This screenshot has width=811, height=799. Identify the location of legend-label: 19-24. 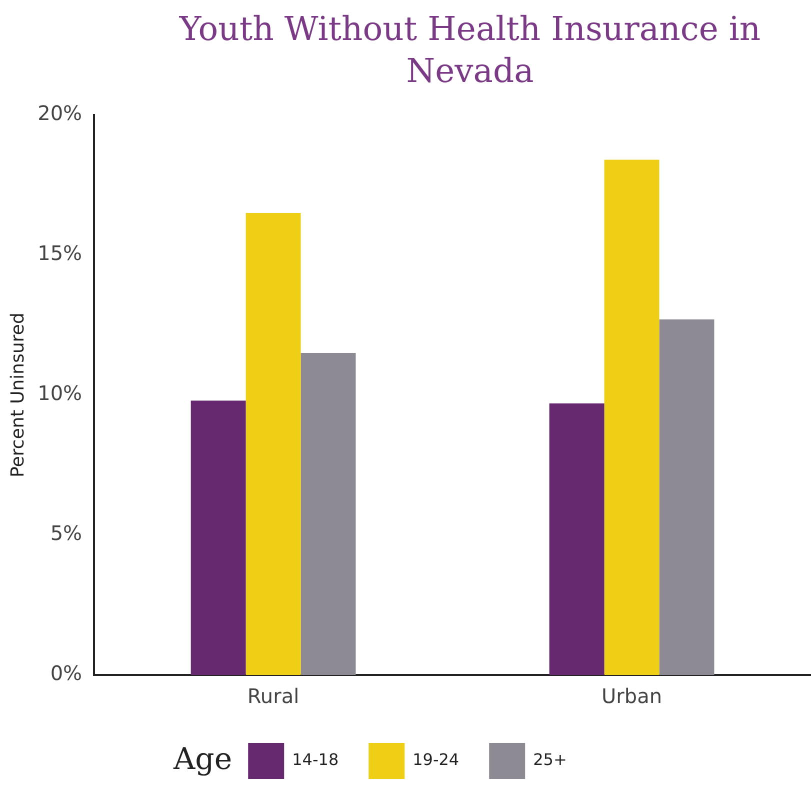
(436, 760).